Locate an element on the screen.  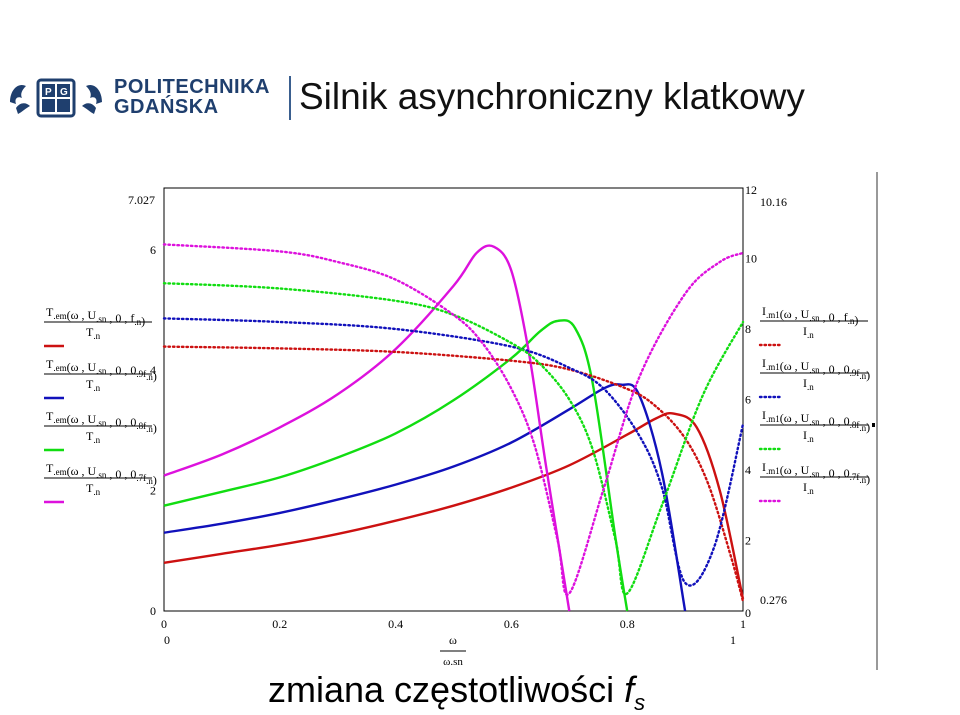
right-legend-function: I.m1(ω , U.sn , 0 , 0.9f.n) is located at coordinates (816, 369).